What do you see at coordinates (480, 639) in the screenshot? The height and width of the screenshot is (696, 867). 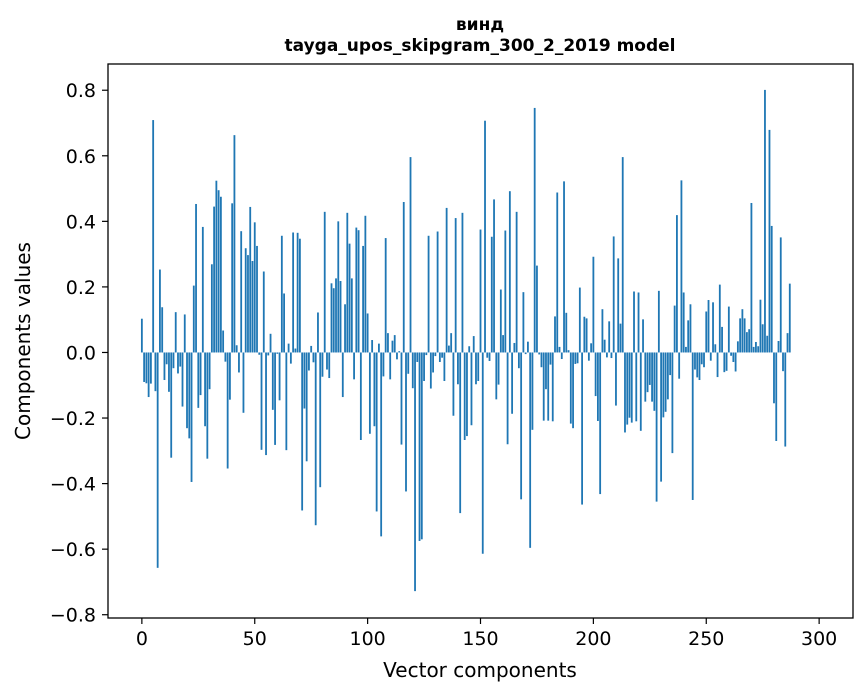 I see `x-tick-label: 150` at bounding box center [480, 639].